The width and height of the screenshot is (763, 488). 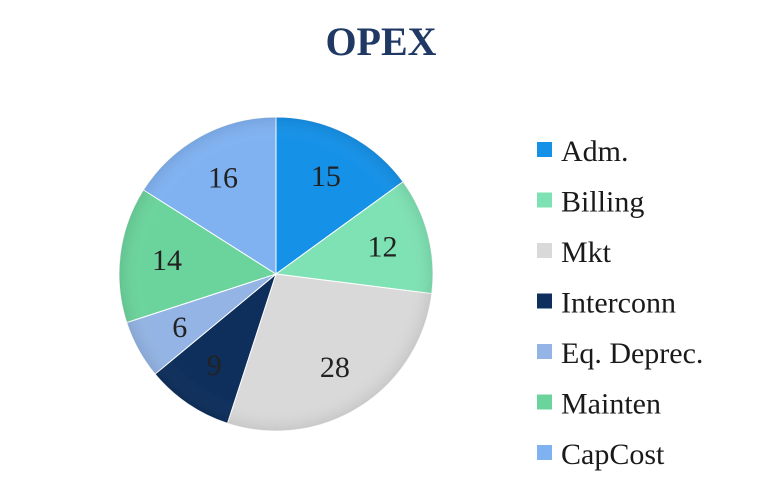 What do you see at coordinates (544, 301) in the screenshot?
I see `legend-swatch-interconn` at bounding box center [544, 301].